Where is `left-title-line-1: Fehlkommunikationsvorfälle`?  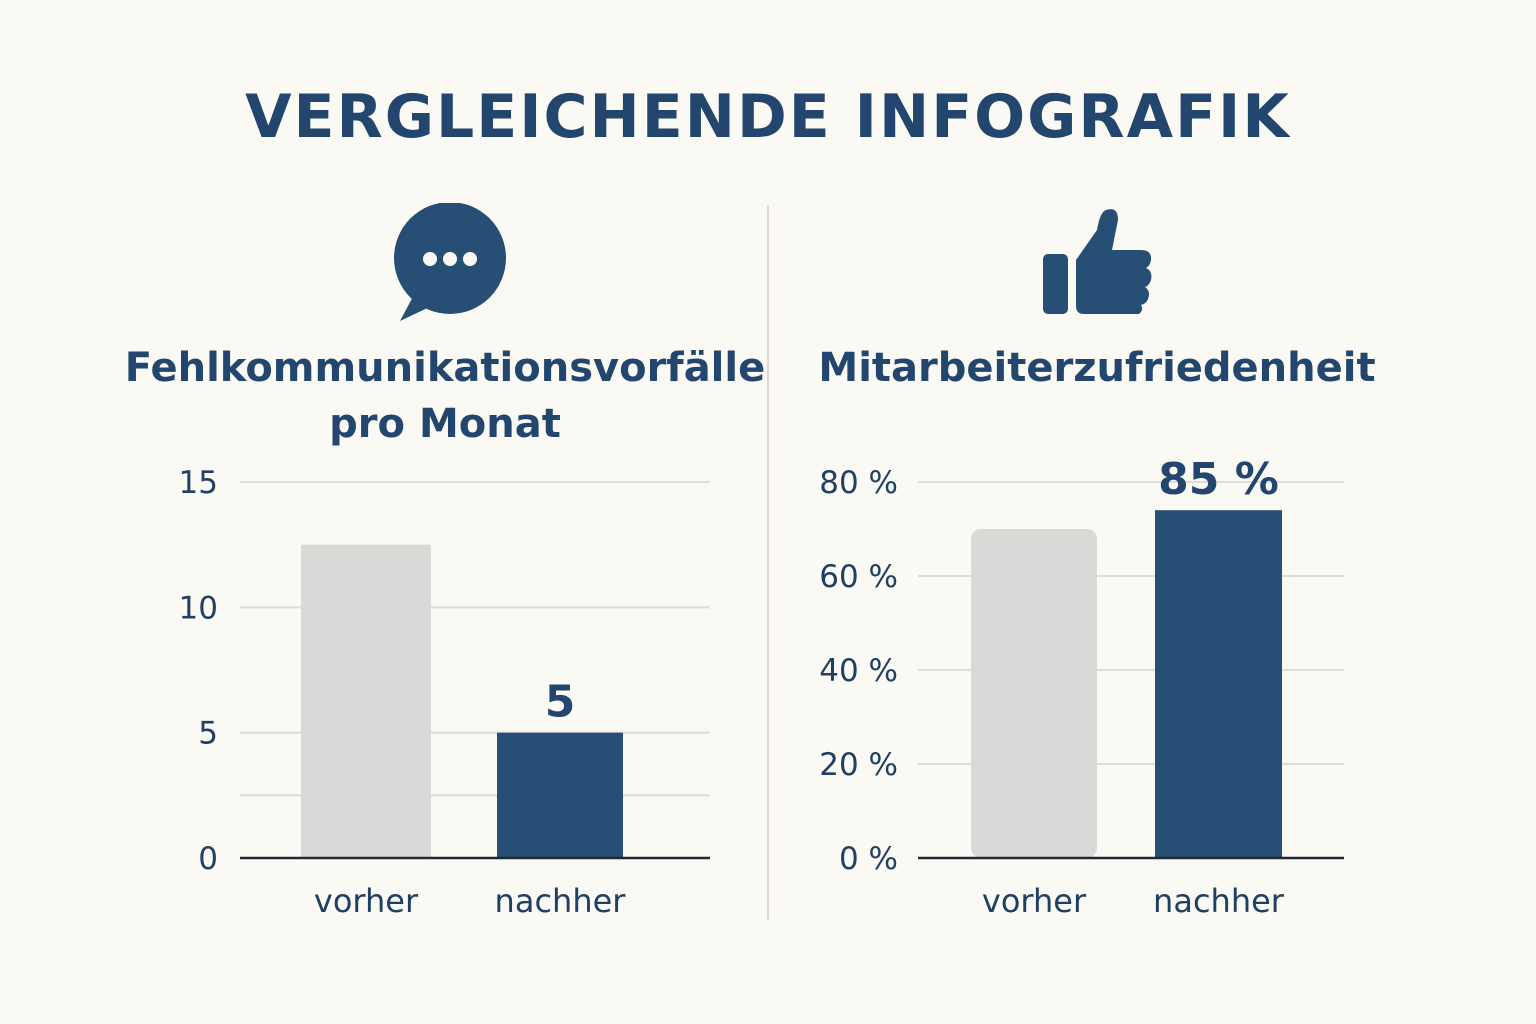
left-title-line-1: Fehlkommunikationsvorfälle is located at coordinates (445, 368).